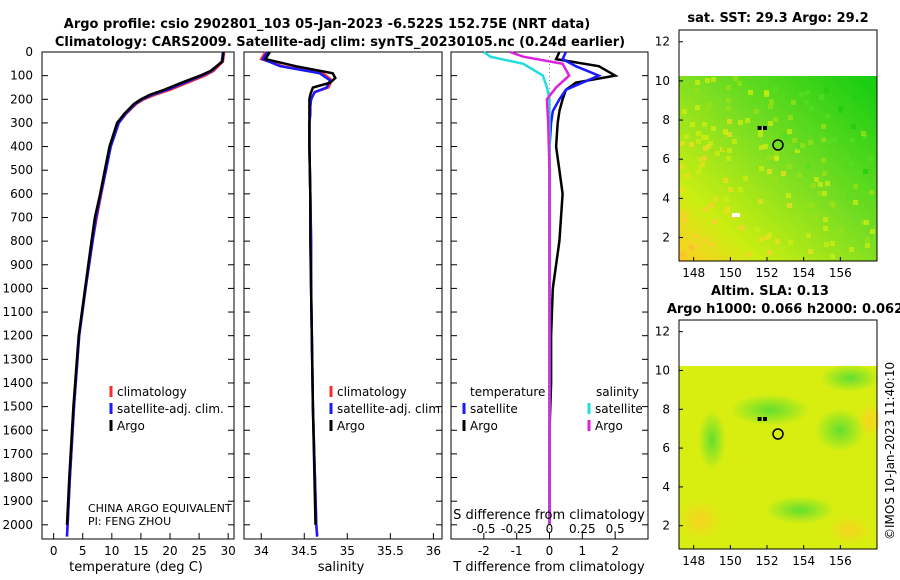 The image size is (900, 580). What do you see at coordinates (619, 409) in the screenshot?
I see `legend-s-satellite: satellite` at bounding box center [619, 409].